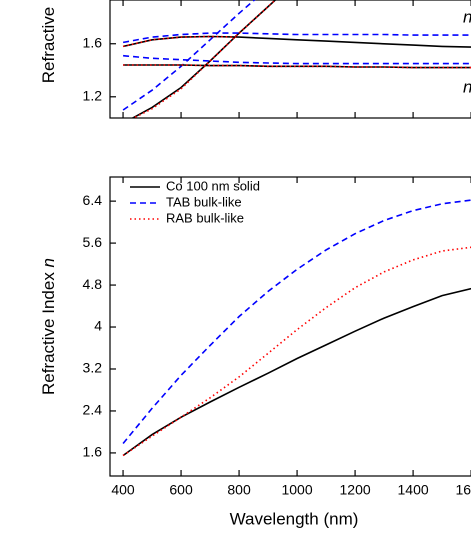 This screenshot has height=541, width=471. Describe the element at coordinates (205, 217) in the screenshot. I see `legend-label: RAB bulk-like` at that location.